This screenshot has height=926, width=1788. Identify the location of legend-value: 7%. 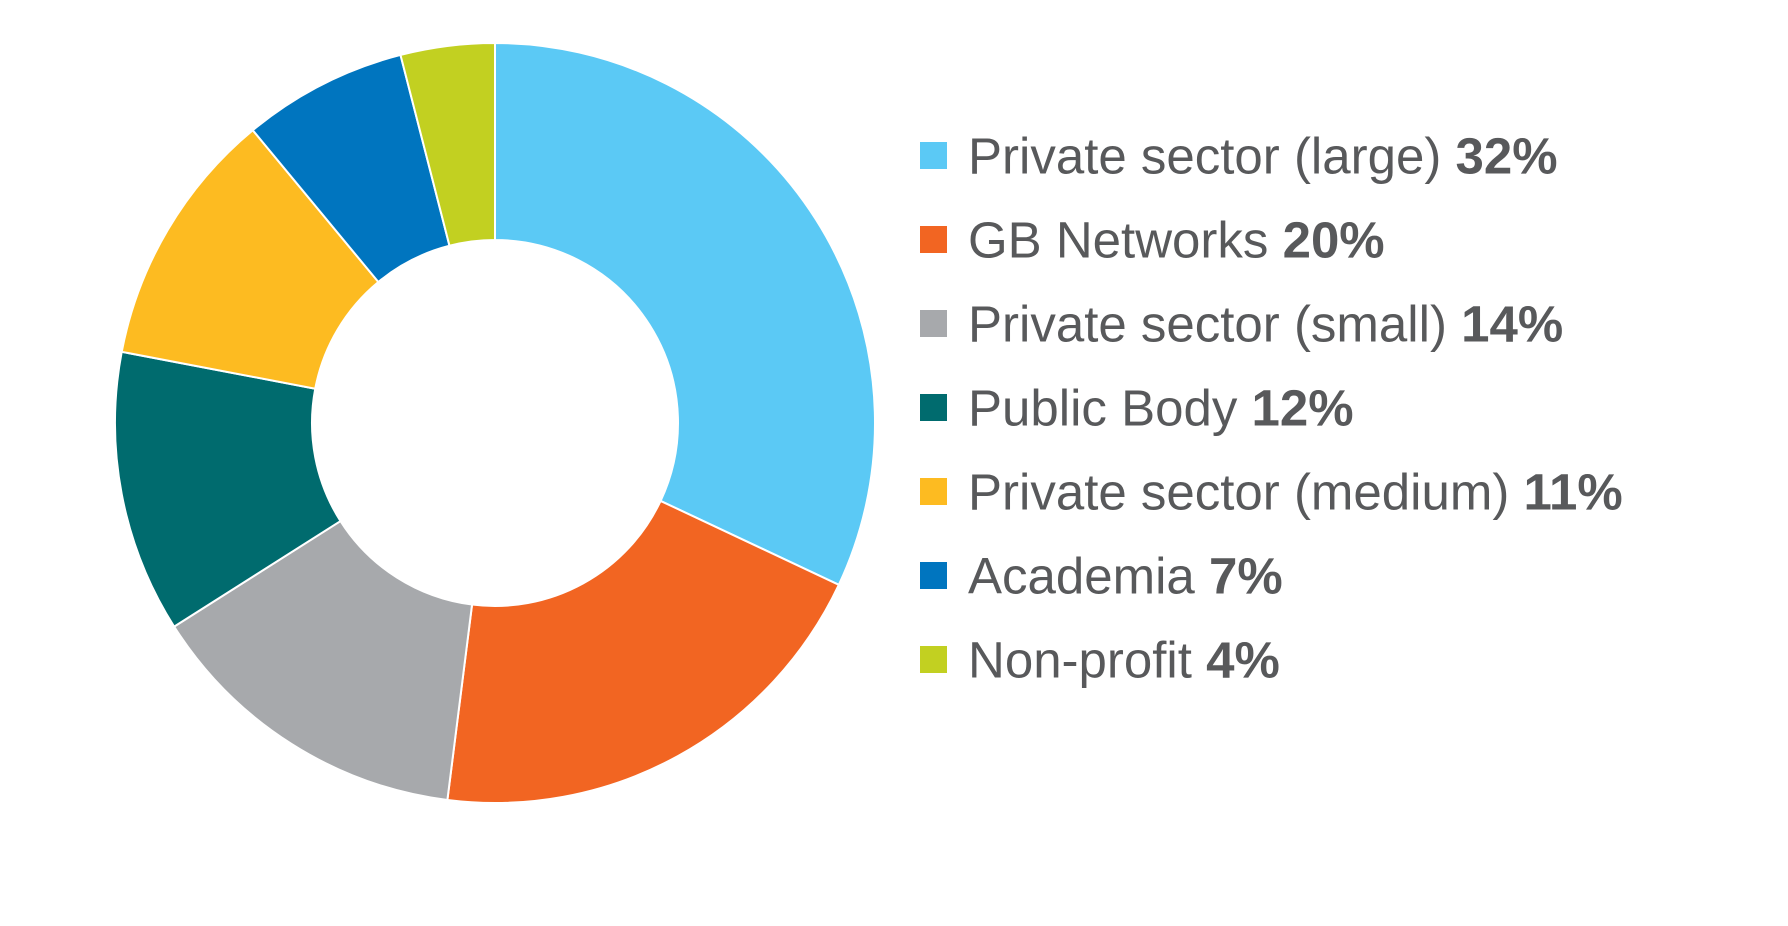
(1246, 575).